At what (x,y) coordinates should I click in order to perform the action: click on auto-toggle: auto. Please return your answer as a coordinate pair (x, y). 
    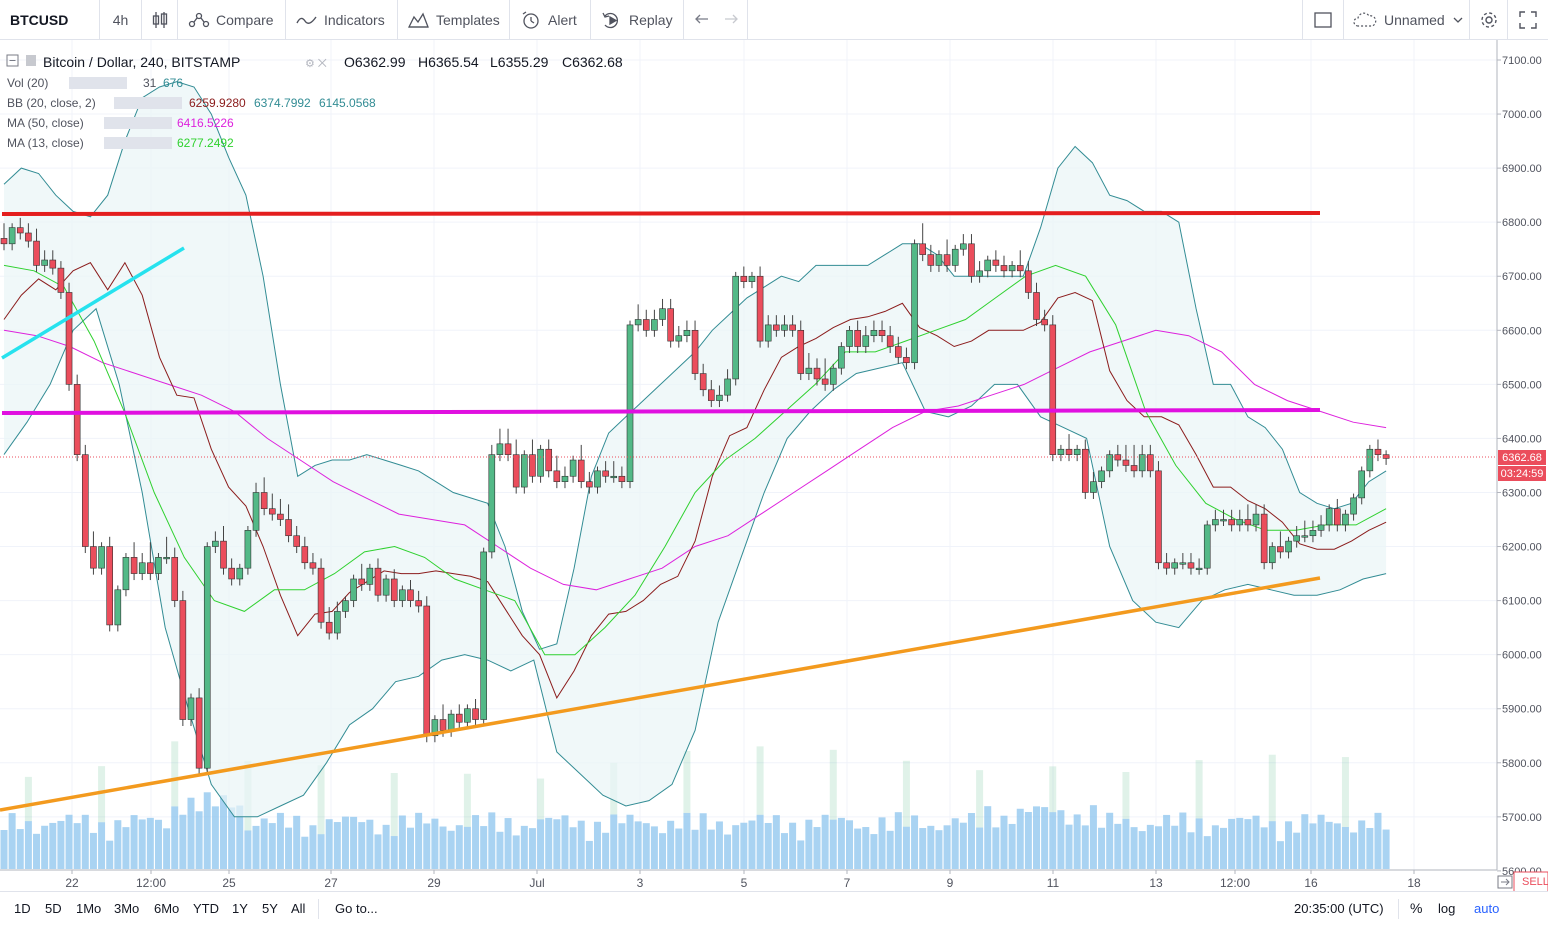
    Looking at the image, I should click on (1487, 908).